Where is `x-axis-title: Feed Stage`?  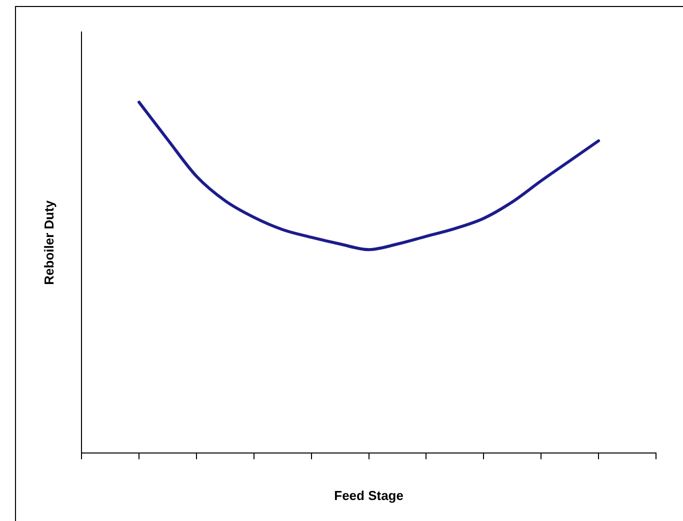 x-axis-title: Feed Stage is located at coordinates (369, 495).